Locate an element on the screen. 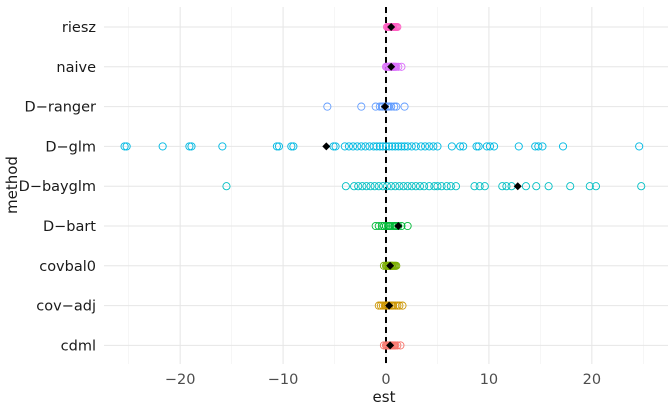 The image size is (672, 408). y-tick-label: D−ranger is located at coordinates (60, 108).